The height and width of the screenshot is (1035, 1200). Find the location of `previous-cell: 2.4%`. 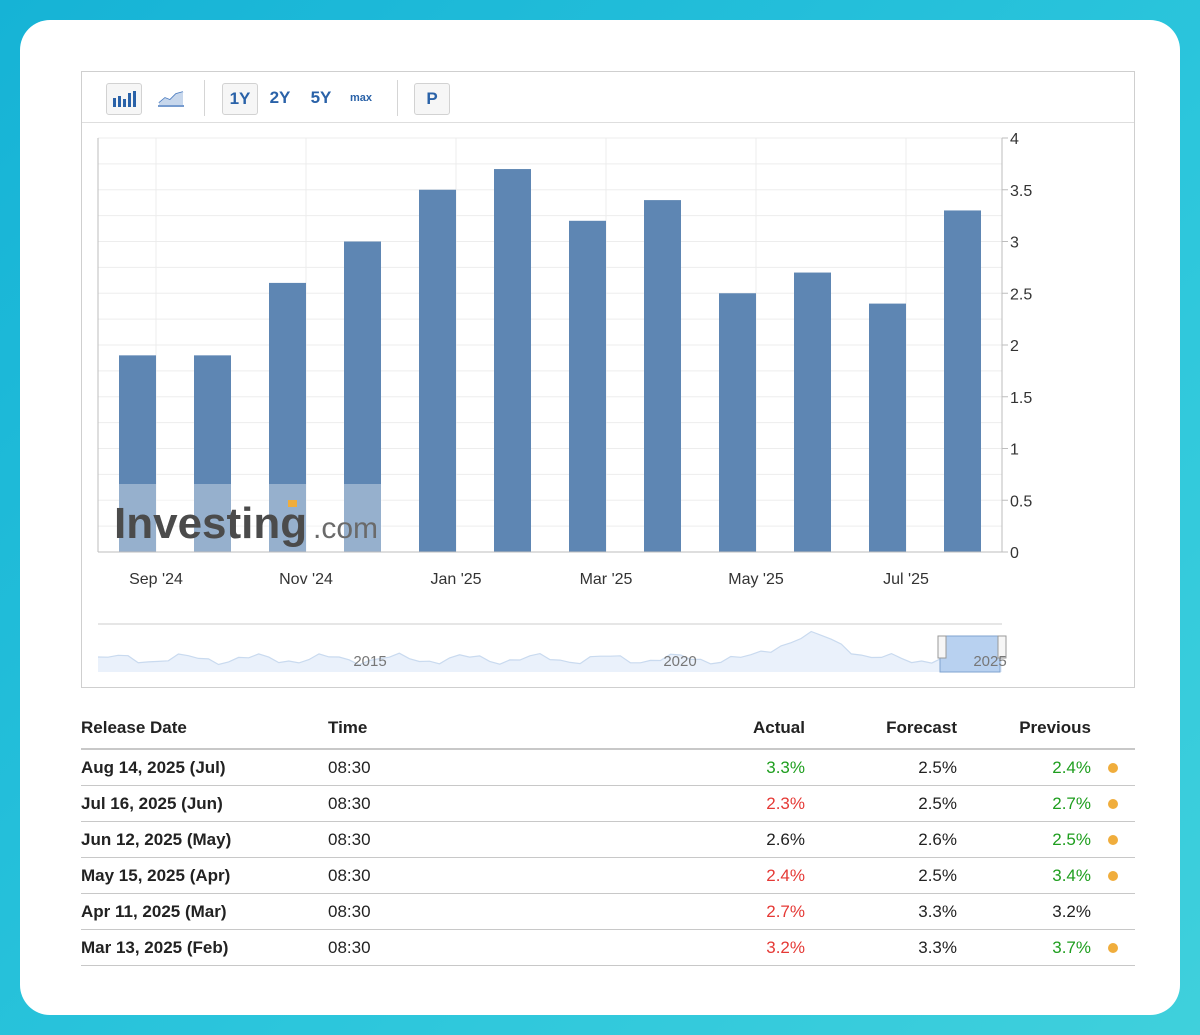

previous-cell: 2.4% is located at coordinates (1071, 767).